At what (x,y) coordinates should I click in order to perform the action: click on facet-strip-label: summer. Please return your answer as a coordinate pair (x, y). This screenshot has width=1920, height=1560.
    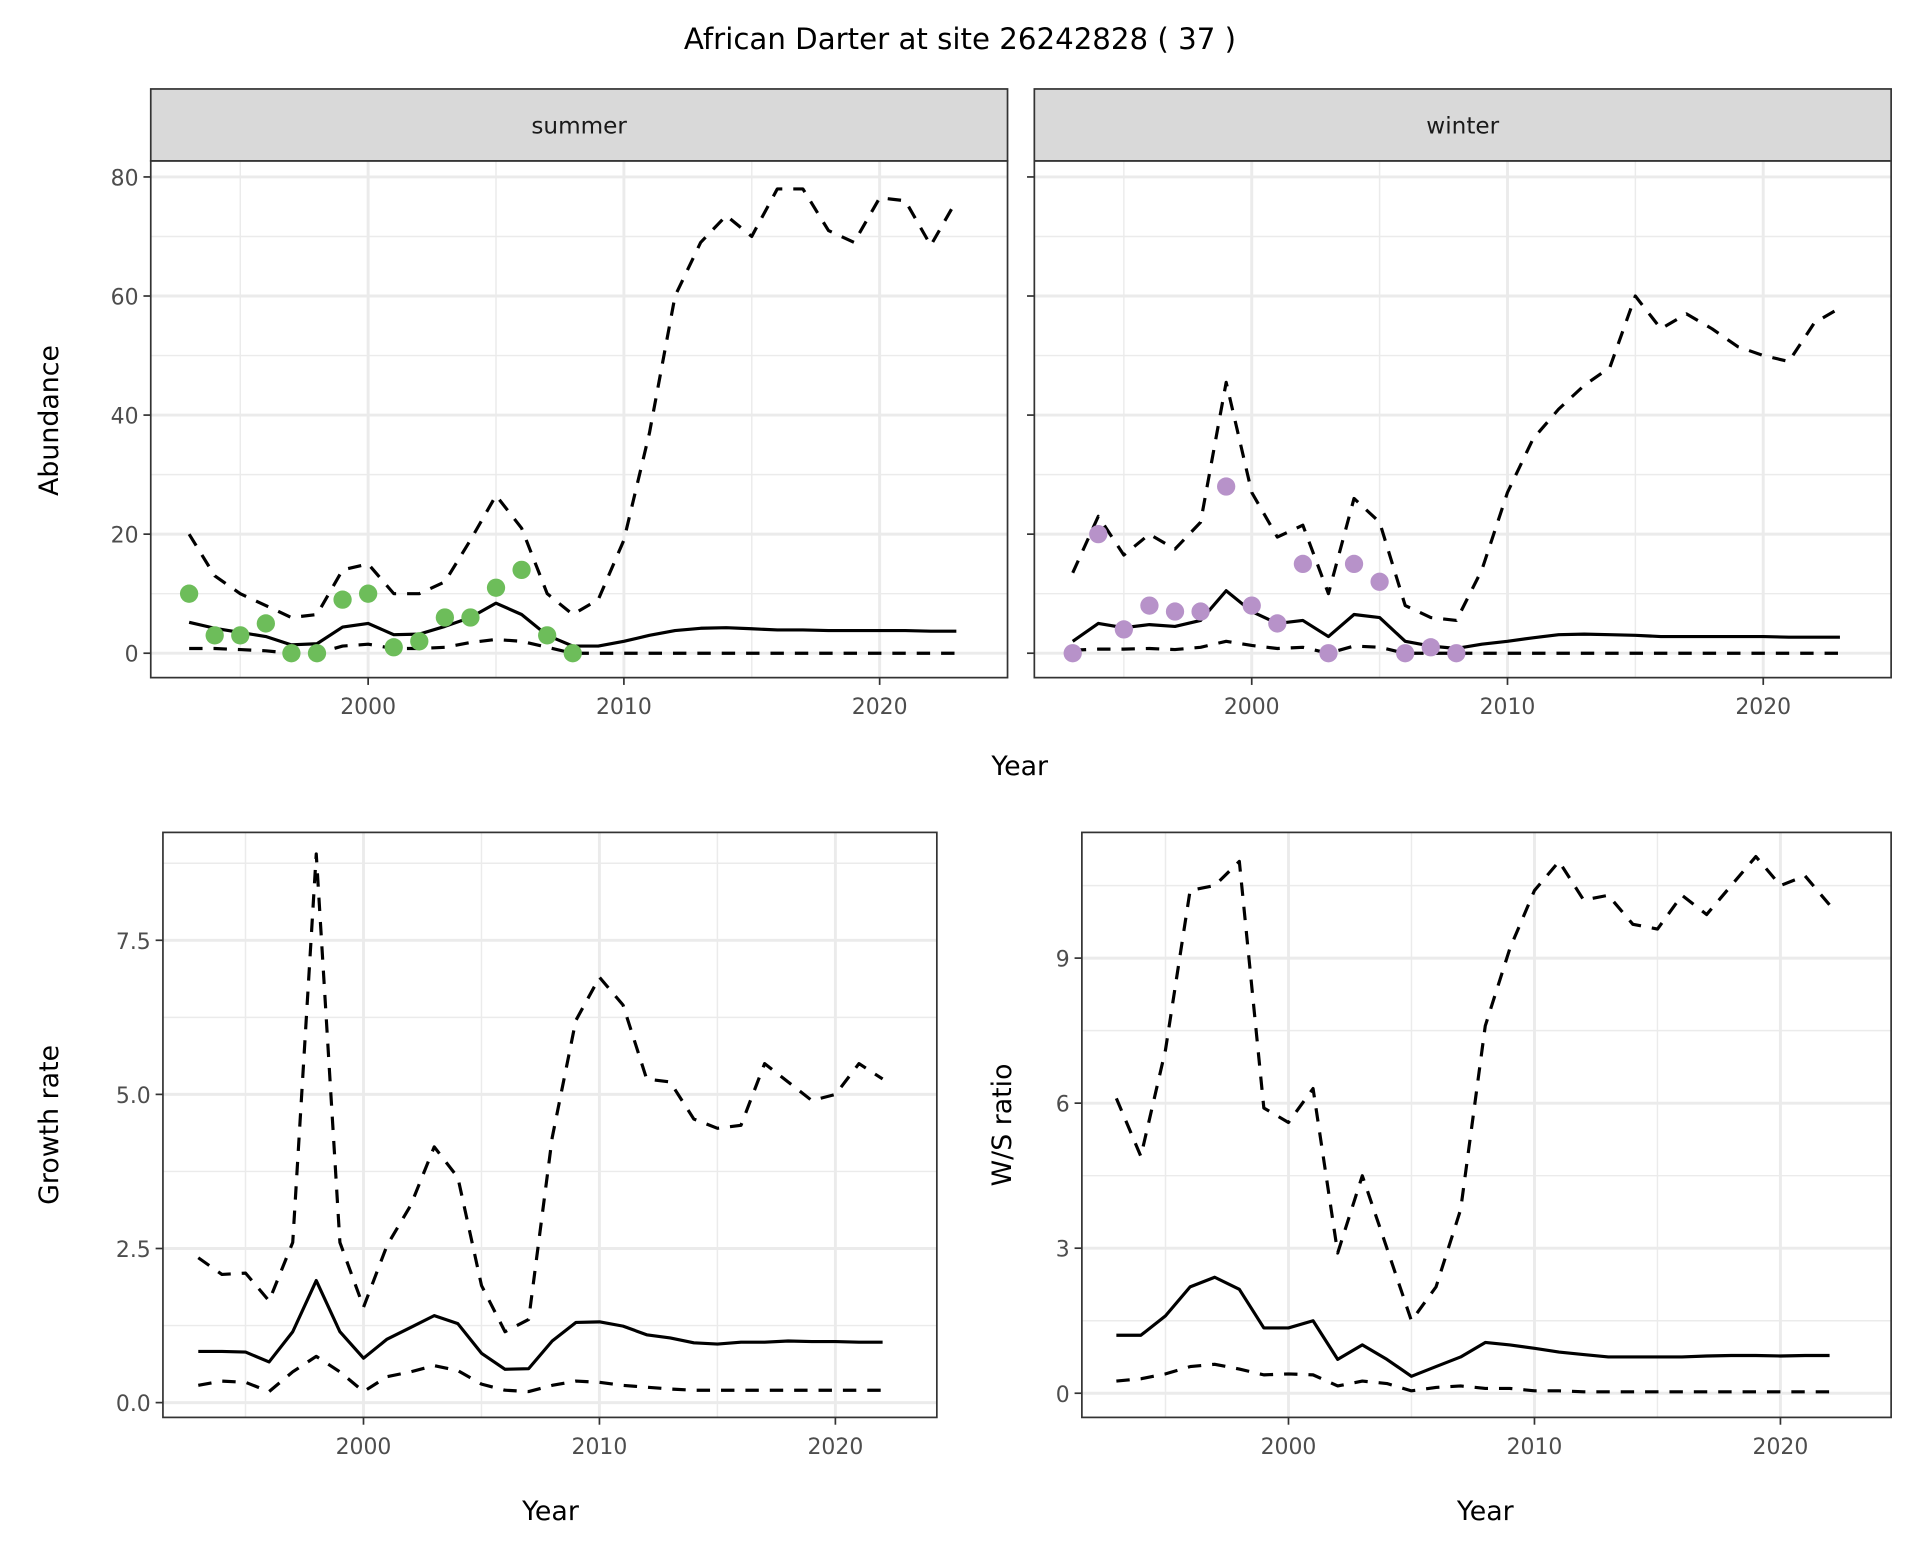
    Looking at the image, I should click on (579, 126).